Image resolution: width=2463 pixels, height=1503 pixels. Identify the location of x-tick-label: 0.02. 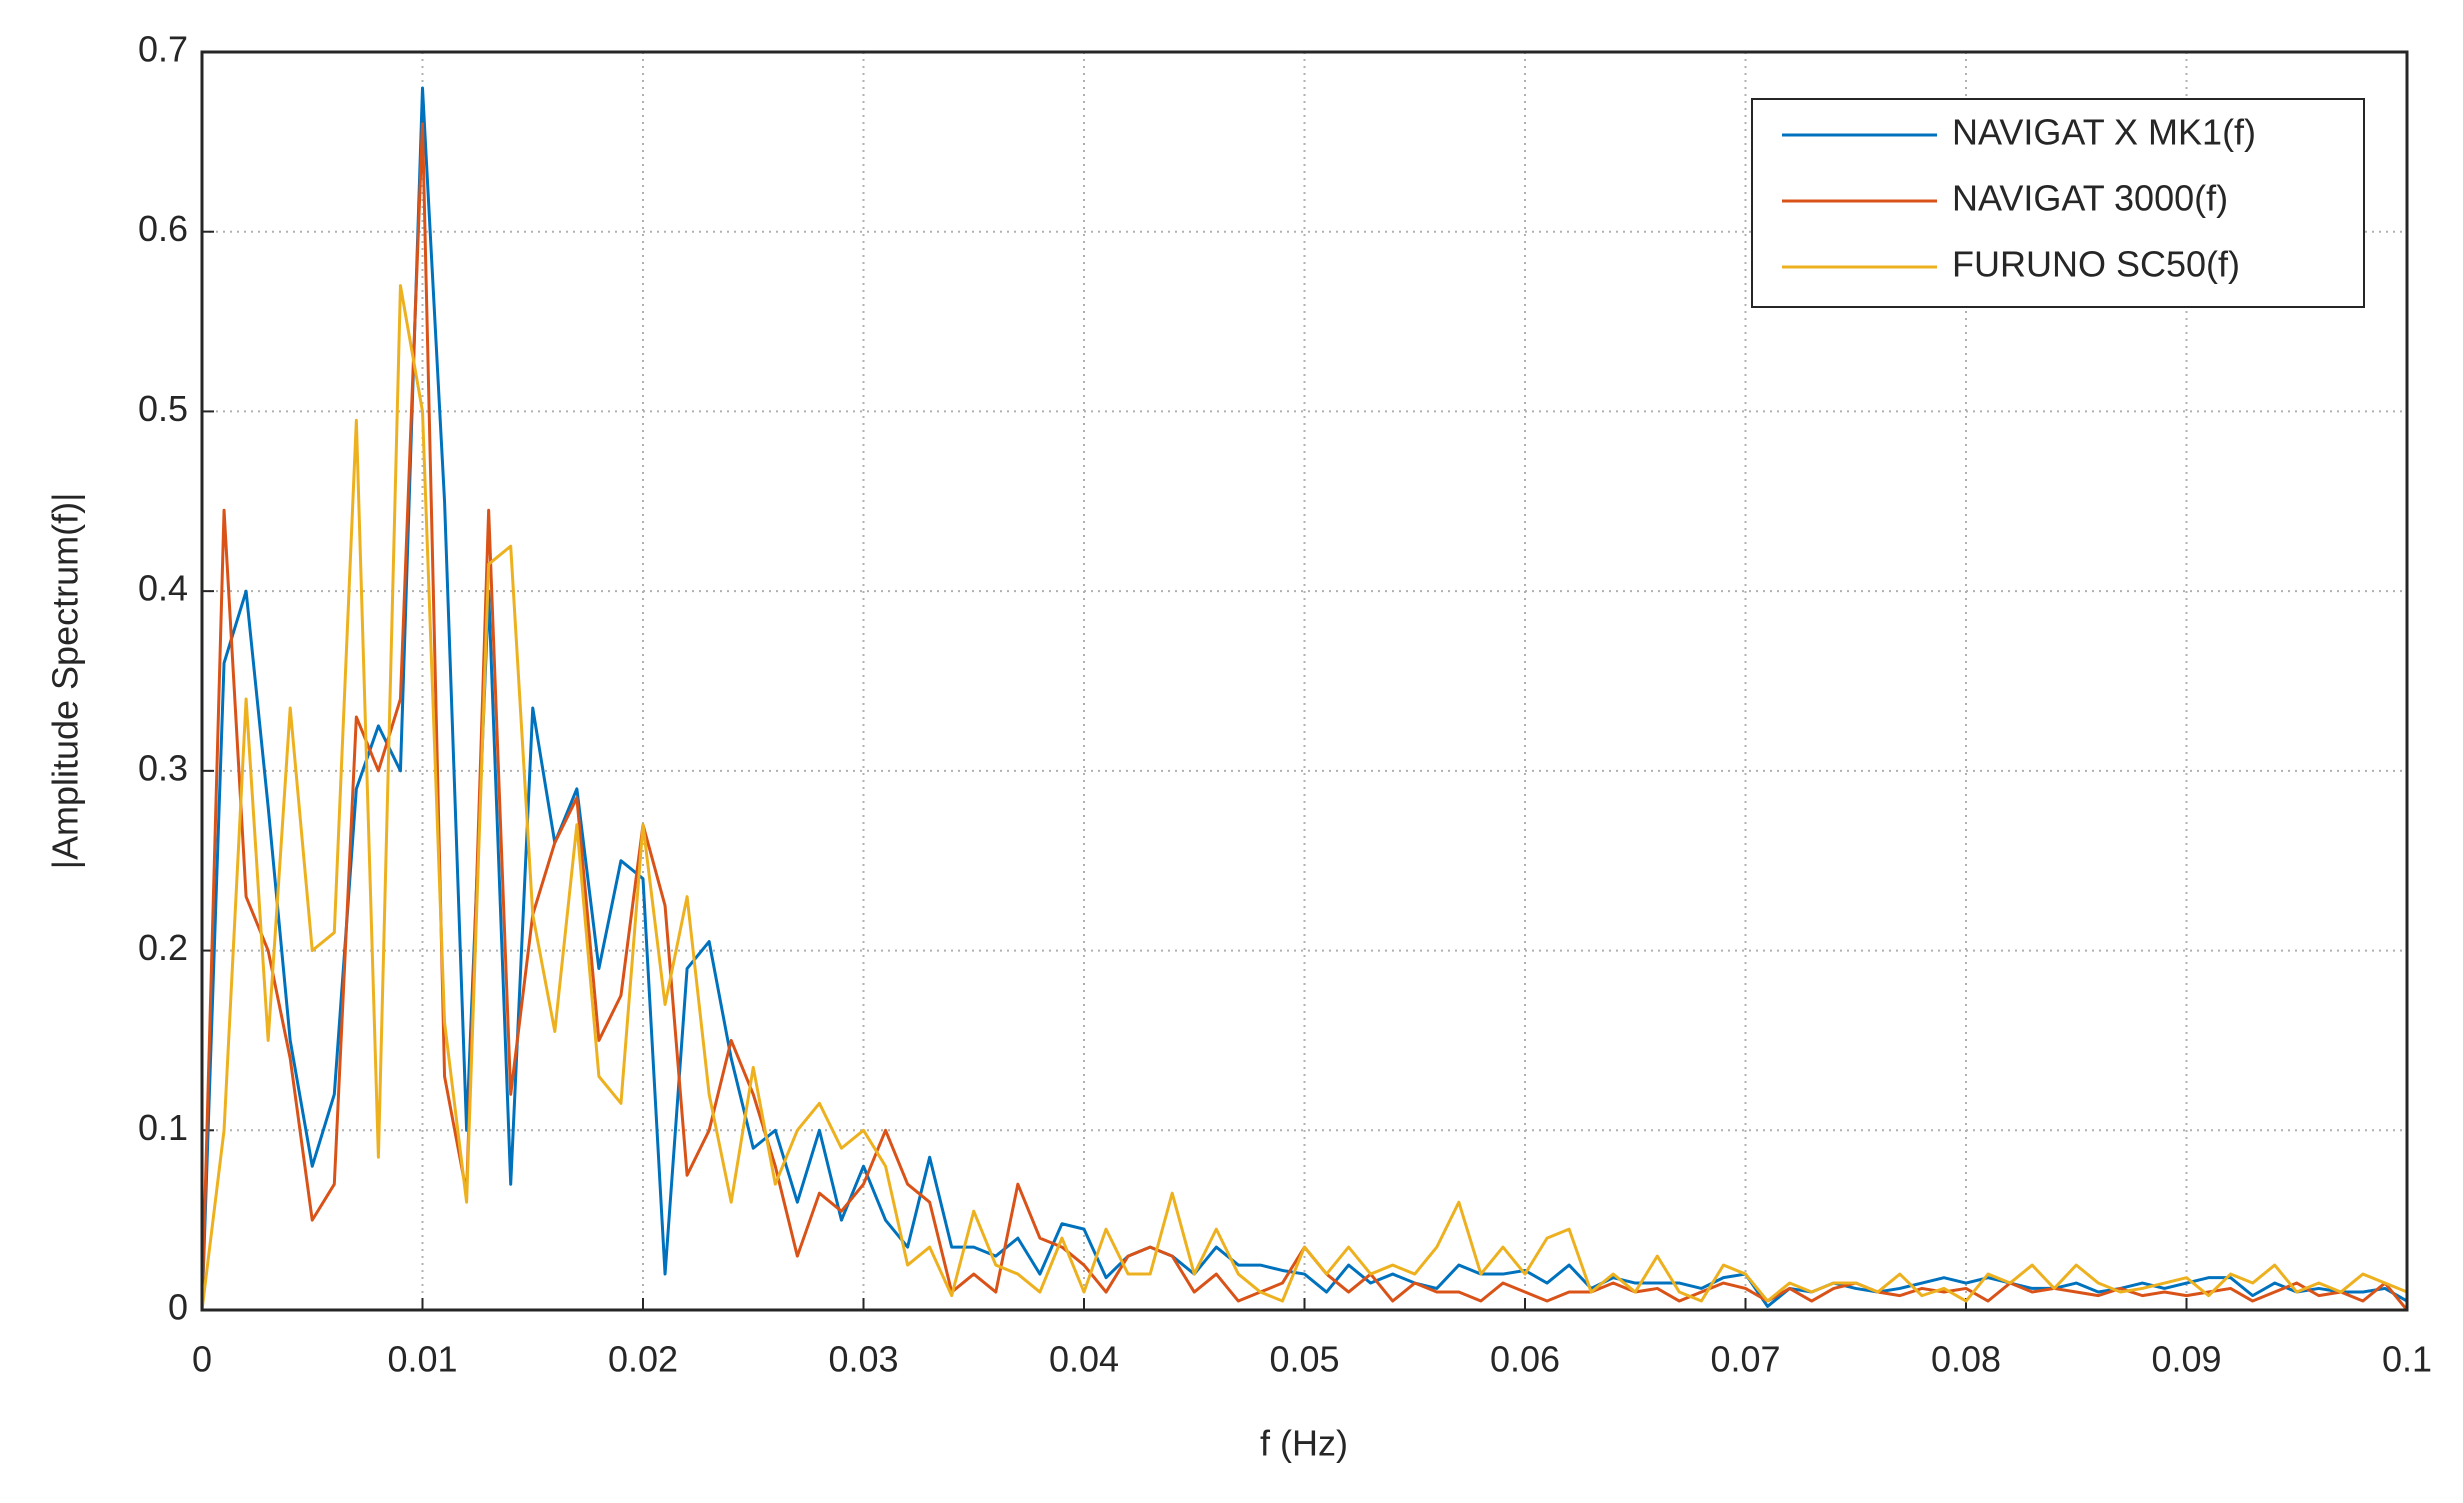
(643, 1359).